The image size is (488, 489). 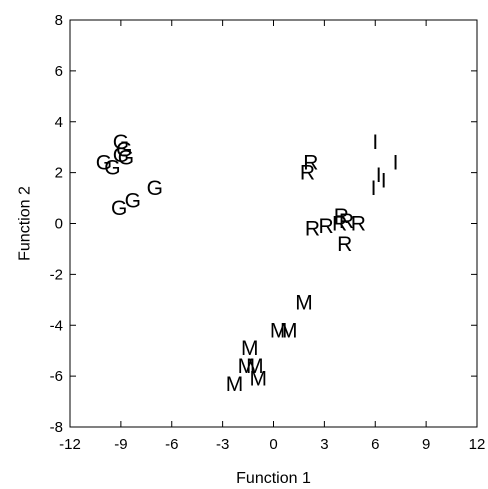 I want to click on x-tick-label: 3, so click(x=324, y=444).